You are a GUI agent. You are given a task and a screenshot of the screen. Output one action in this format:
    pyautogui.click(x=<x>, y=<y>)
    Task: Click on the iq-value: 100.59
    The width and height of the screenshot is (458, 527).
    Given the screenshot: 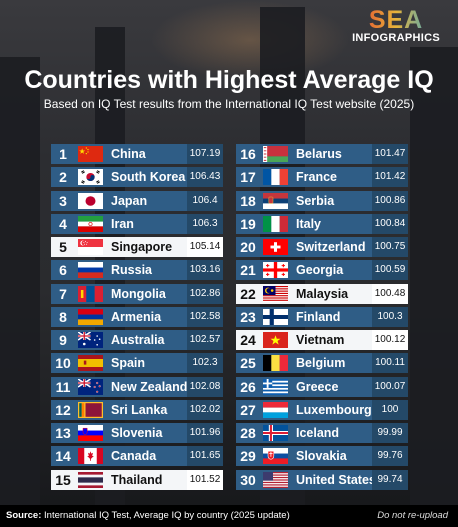 What is the action you would take?
    pyautogui.click(x=390, y=270)
    